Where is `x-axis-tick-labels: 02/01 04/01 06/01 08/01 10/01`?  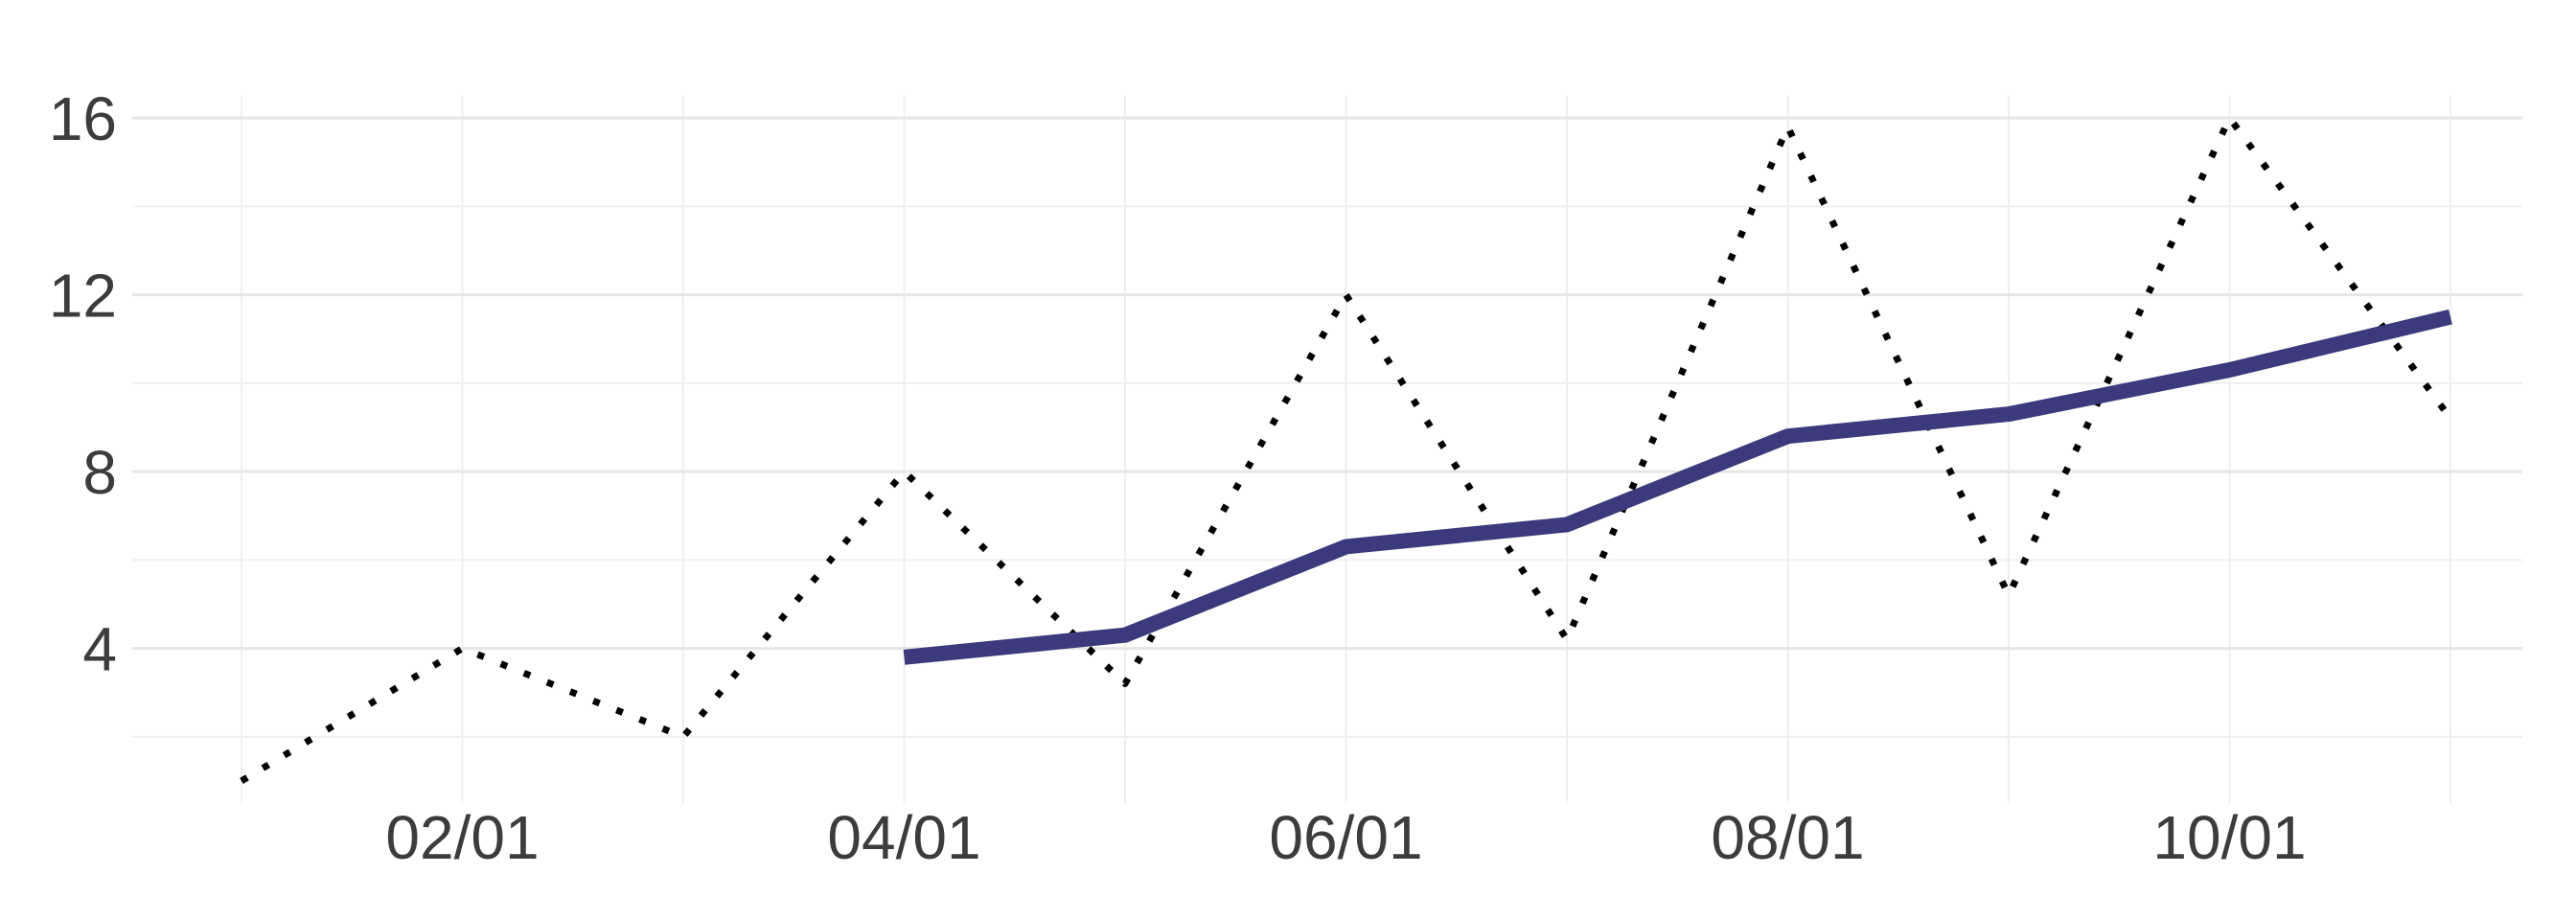 x-axis-tick-labels: 02/01 04/01 06/01 08/01 10/01 is located at coordinates (1345, 837).